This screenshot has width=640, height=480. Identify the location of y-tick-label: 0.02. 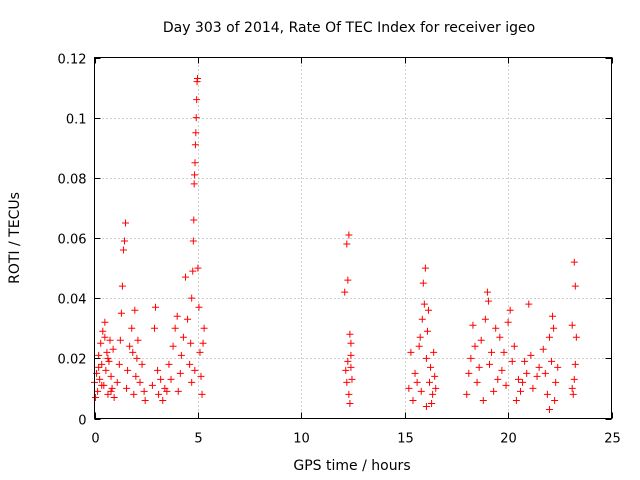
(72, 360).